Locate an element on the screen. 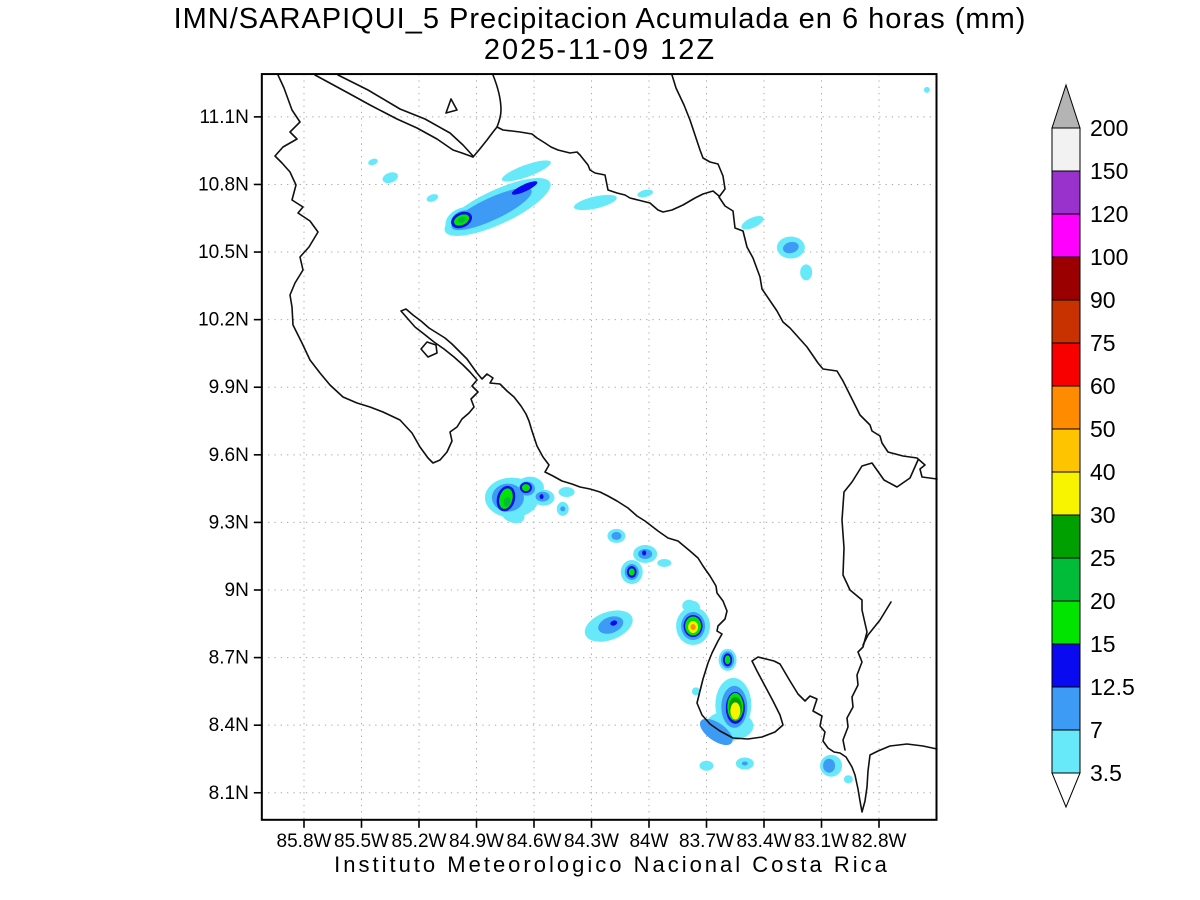  colorbar-level-label: 90 is located at coordinates (1103, 300).